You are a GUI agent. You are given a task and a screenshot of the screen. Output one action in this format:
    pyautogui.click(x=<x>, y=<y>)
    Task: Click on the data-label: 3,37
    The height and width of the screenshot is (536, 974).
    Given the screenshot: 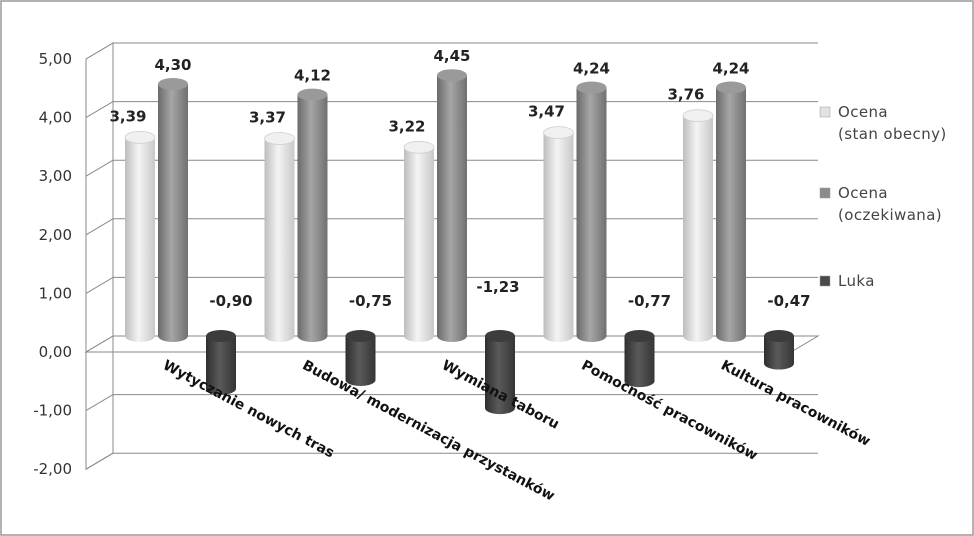 What is the action you would take?
    pyautogui.click(x=267, y=118)
    